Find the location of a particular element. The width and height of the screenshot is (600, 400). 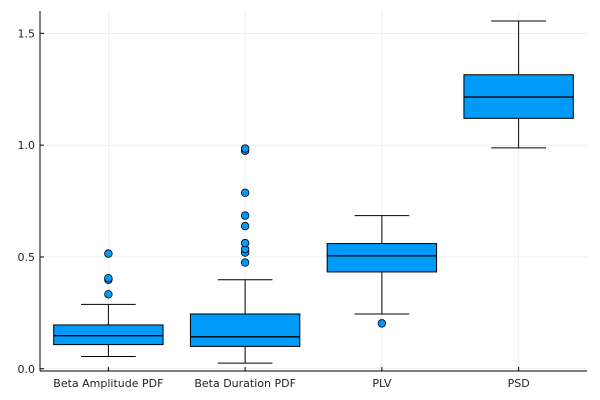

y-tick-label: 0.0 is located at coordinates (27, 369).